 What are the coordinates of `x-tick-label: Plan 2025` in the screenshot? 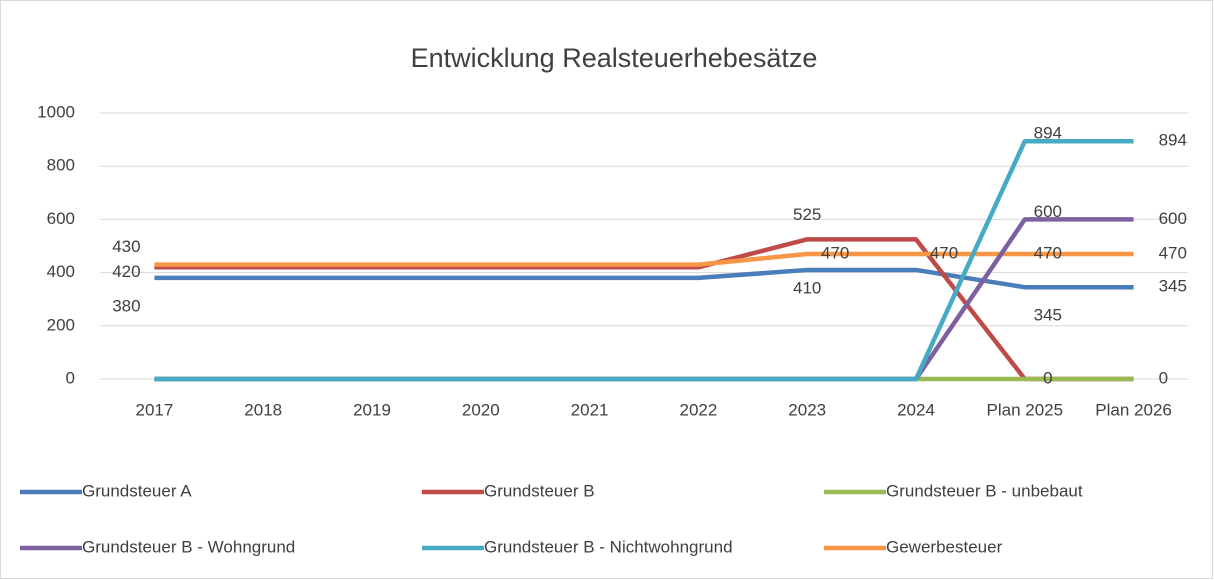 It's located at (1025, 409).